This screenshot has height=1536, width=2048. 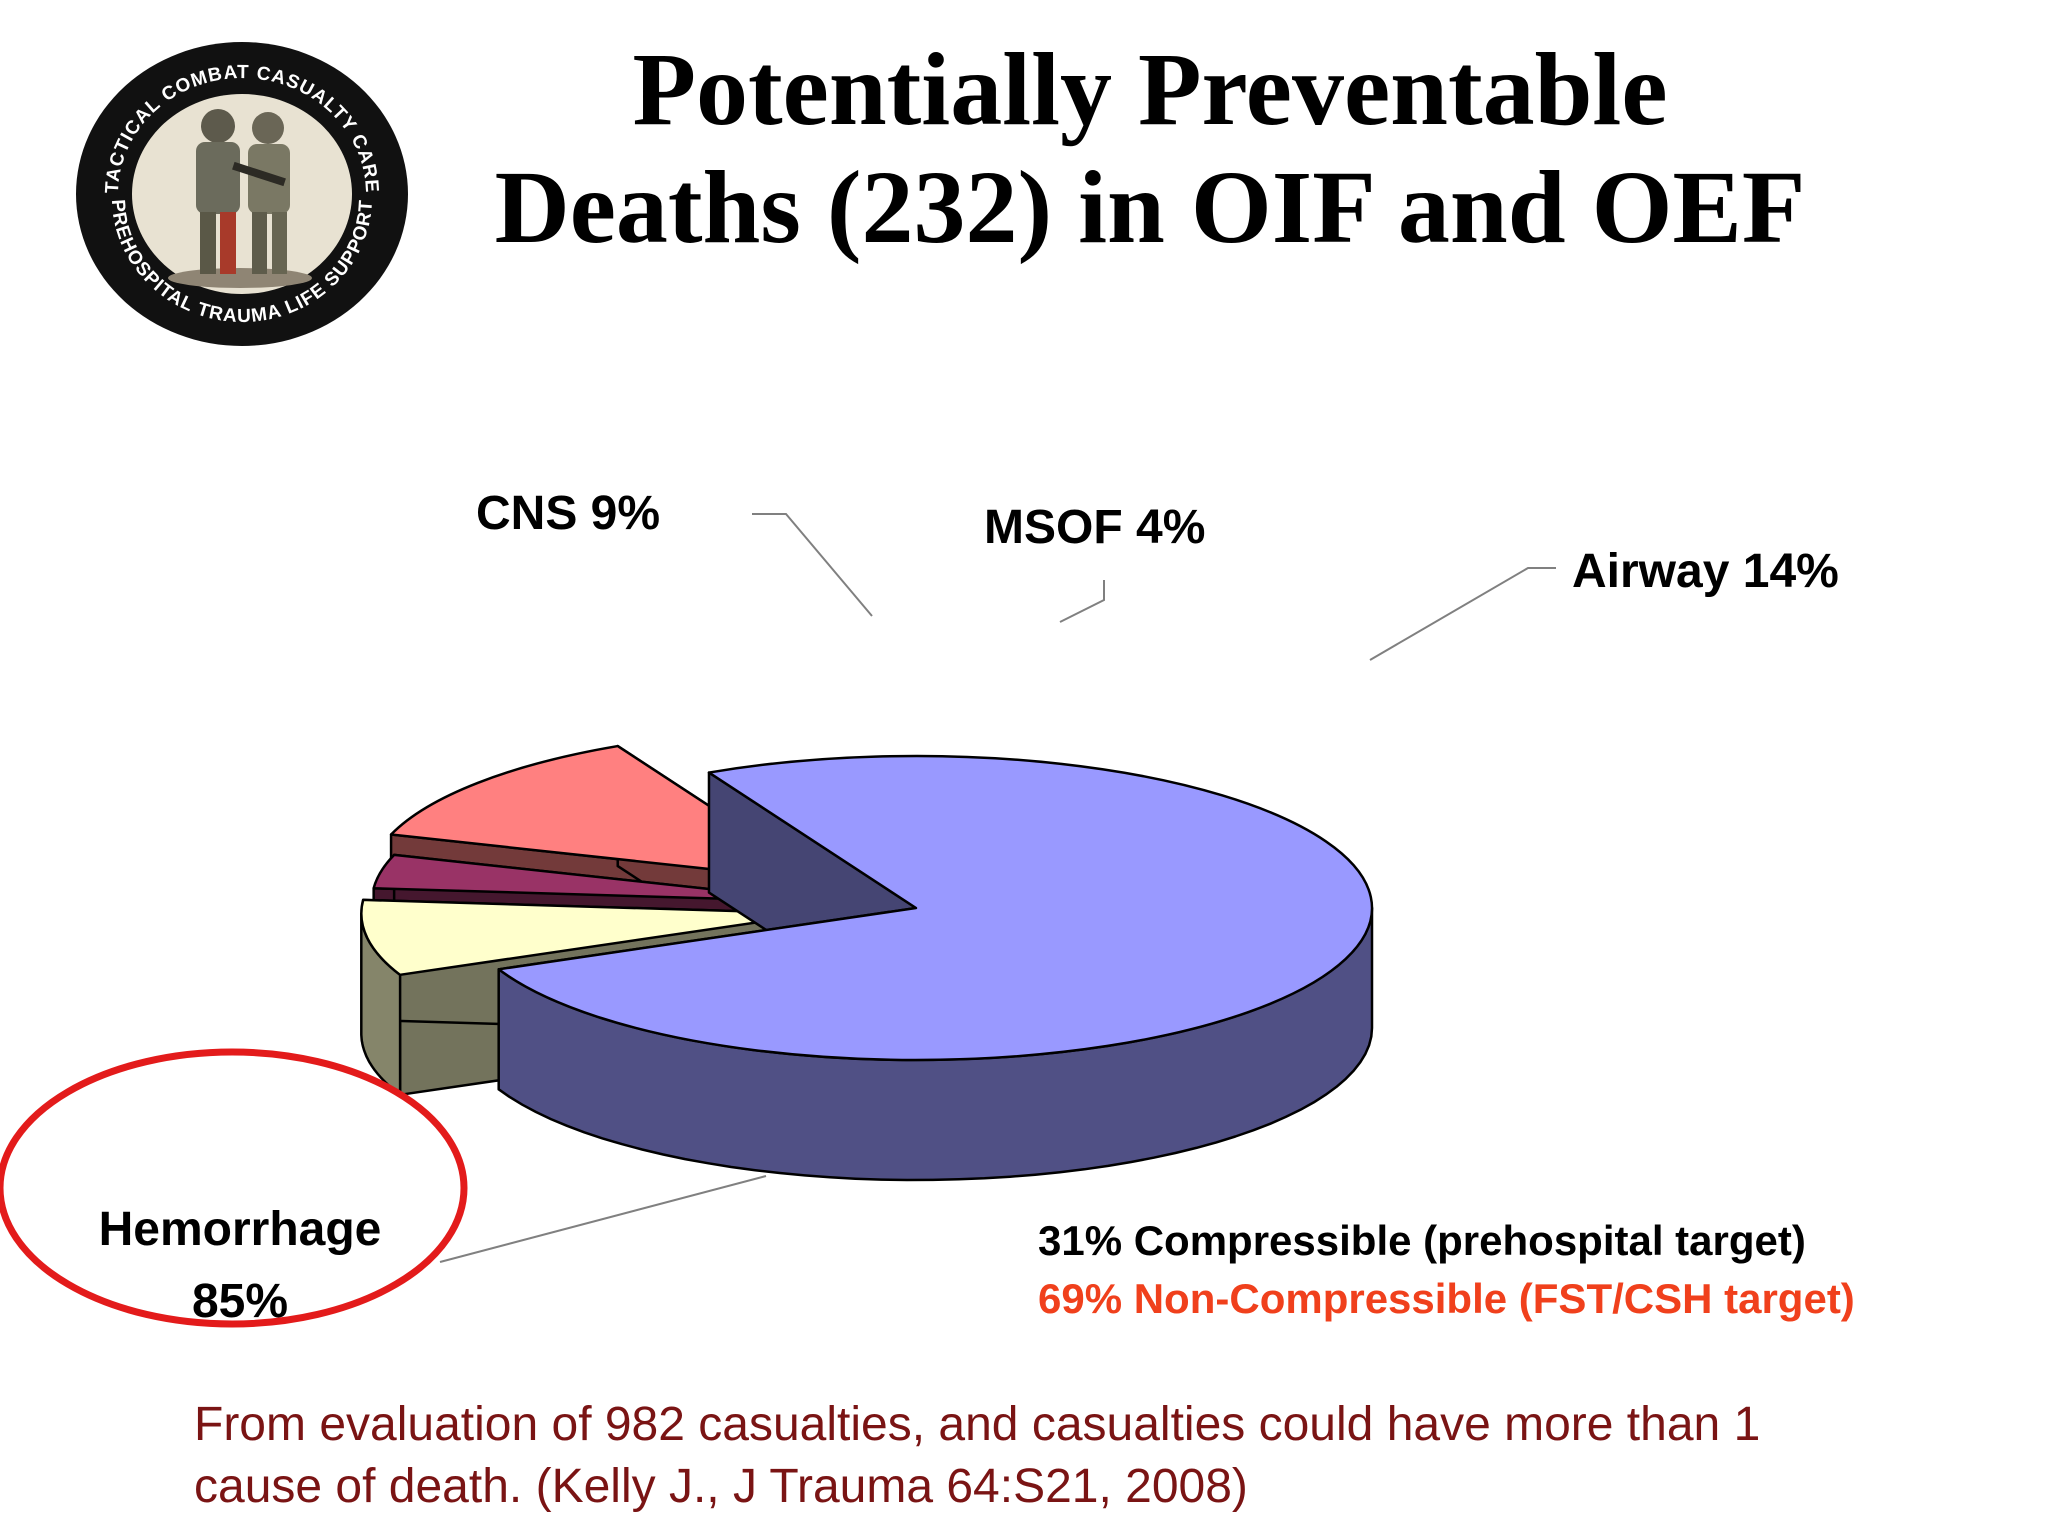 What do you see at coordinates (240, 1266) in the screenshot?
I see `slice-label-hemorrhage: Hemorrhage 85%` at bounding box center [240, 1266].